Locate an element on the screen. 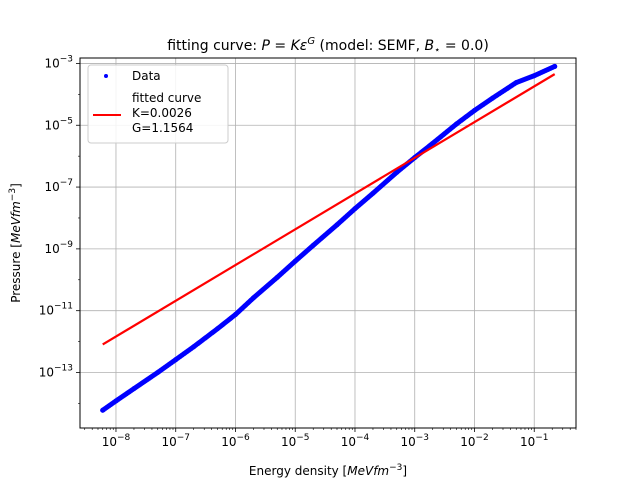  x-tick-label: 10⁻⁸ is located at coordinates (116, 441).